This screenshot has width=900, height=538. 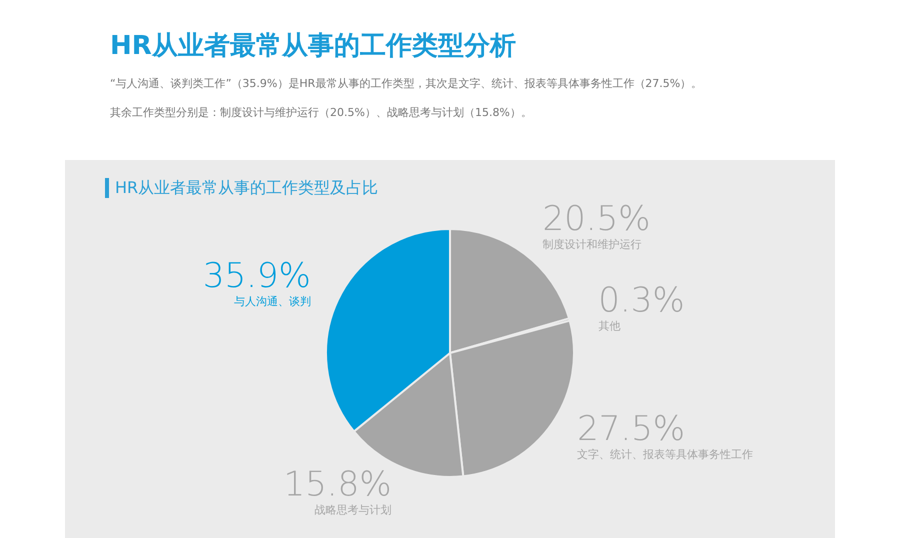 I want to click on slice-label: 与人沟通、谈判, so click(x=272, y=301).